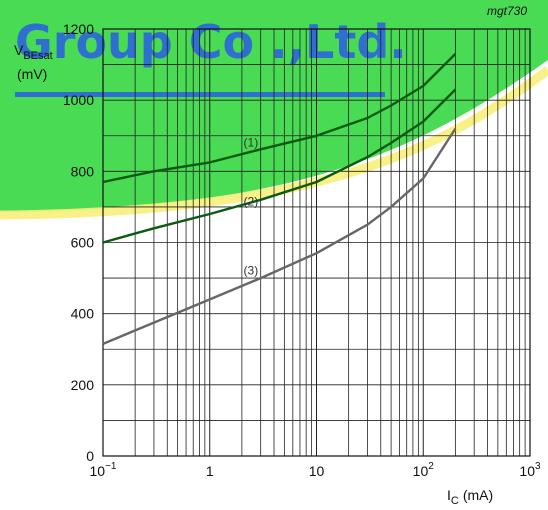 The height and width of the screenshot is (510, 548). Describe the element at coordinates (251, 143) in the screenshot. I see `curve-label-1: (1)` at that location.